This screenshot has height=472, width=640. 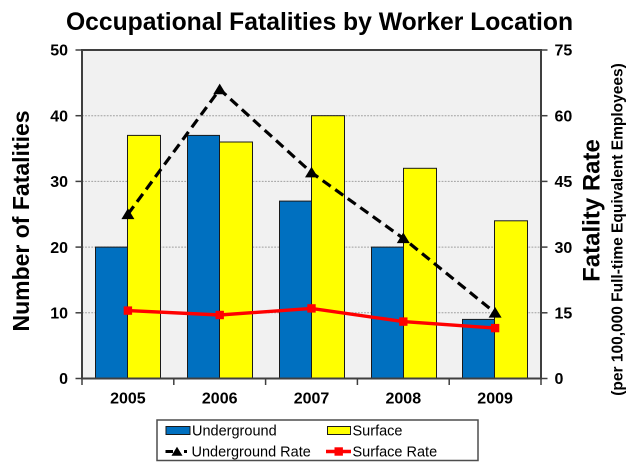 What do you see at coordinates (495, 399) in the screenshot?
I see `svg-text: 2009` at bounding box center [495, 399].